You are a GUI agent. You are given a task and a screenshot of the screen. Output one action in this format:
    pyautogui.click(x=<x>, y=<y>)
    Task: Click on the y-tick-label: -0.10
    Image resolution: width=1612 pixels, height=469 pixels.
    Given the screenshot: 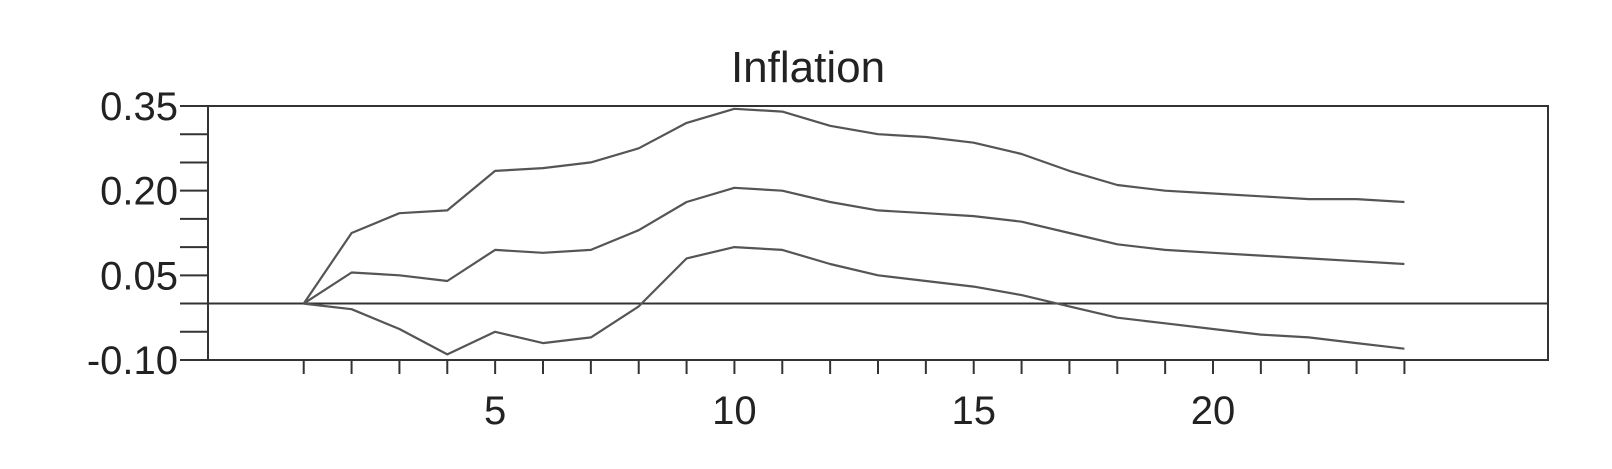 What is the action you would take?
    pyautogui.click(x=132, y=361)
    